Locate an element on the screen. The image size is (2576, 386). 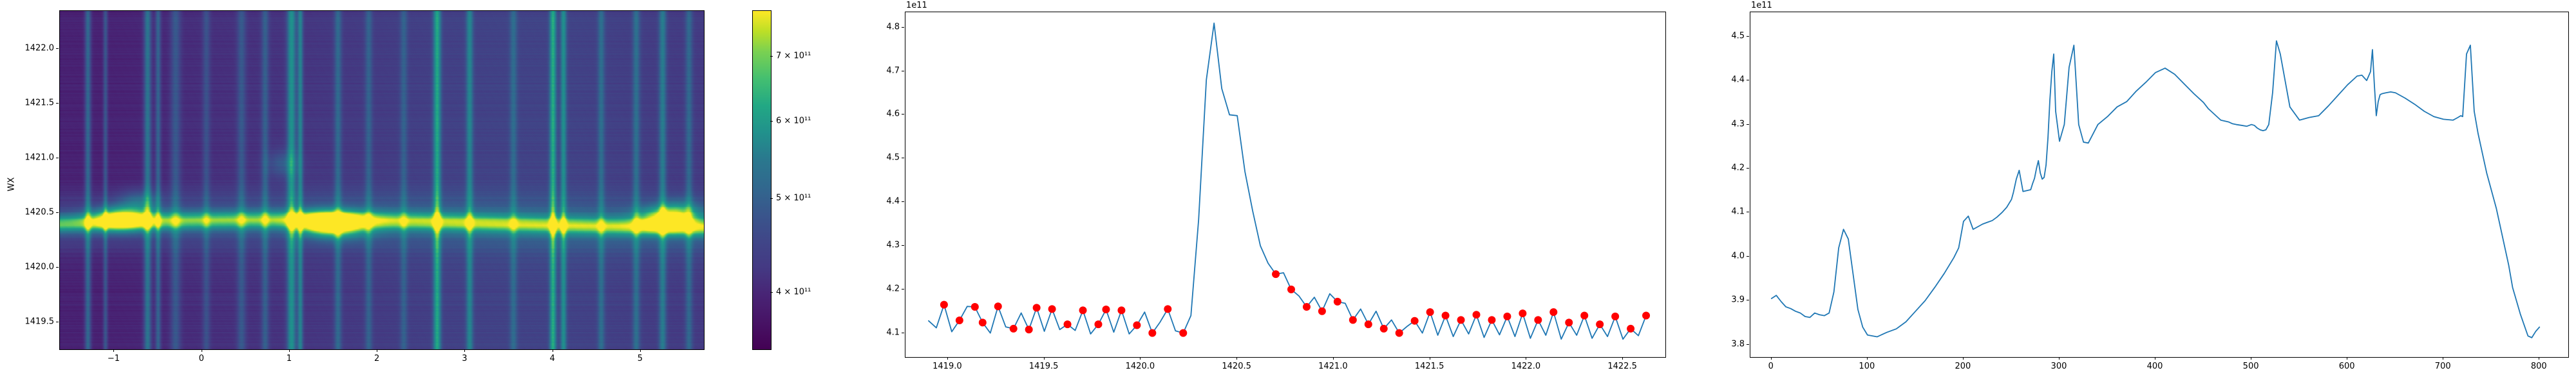
profile-x-tick-label: 100 is located at coordinates (1867, 366).